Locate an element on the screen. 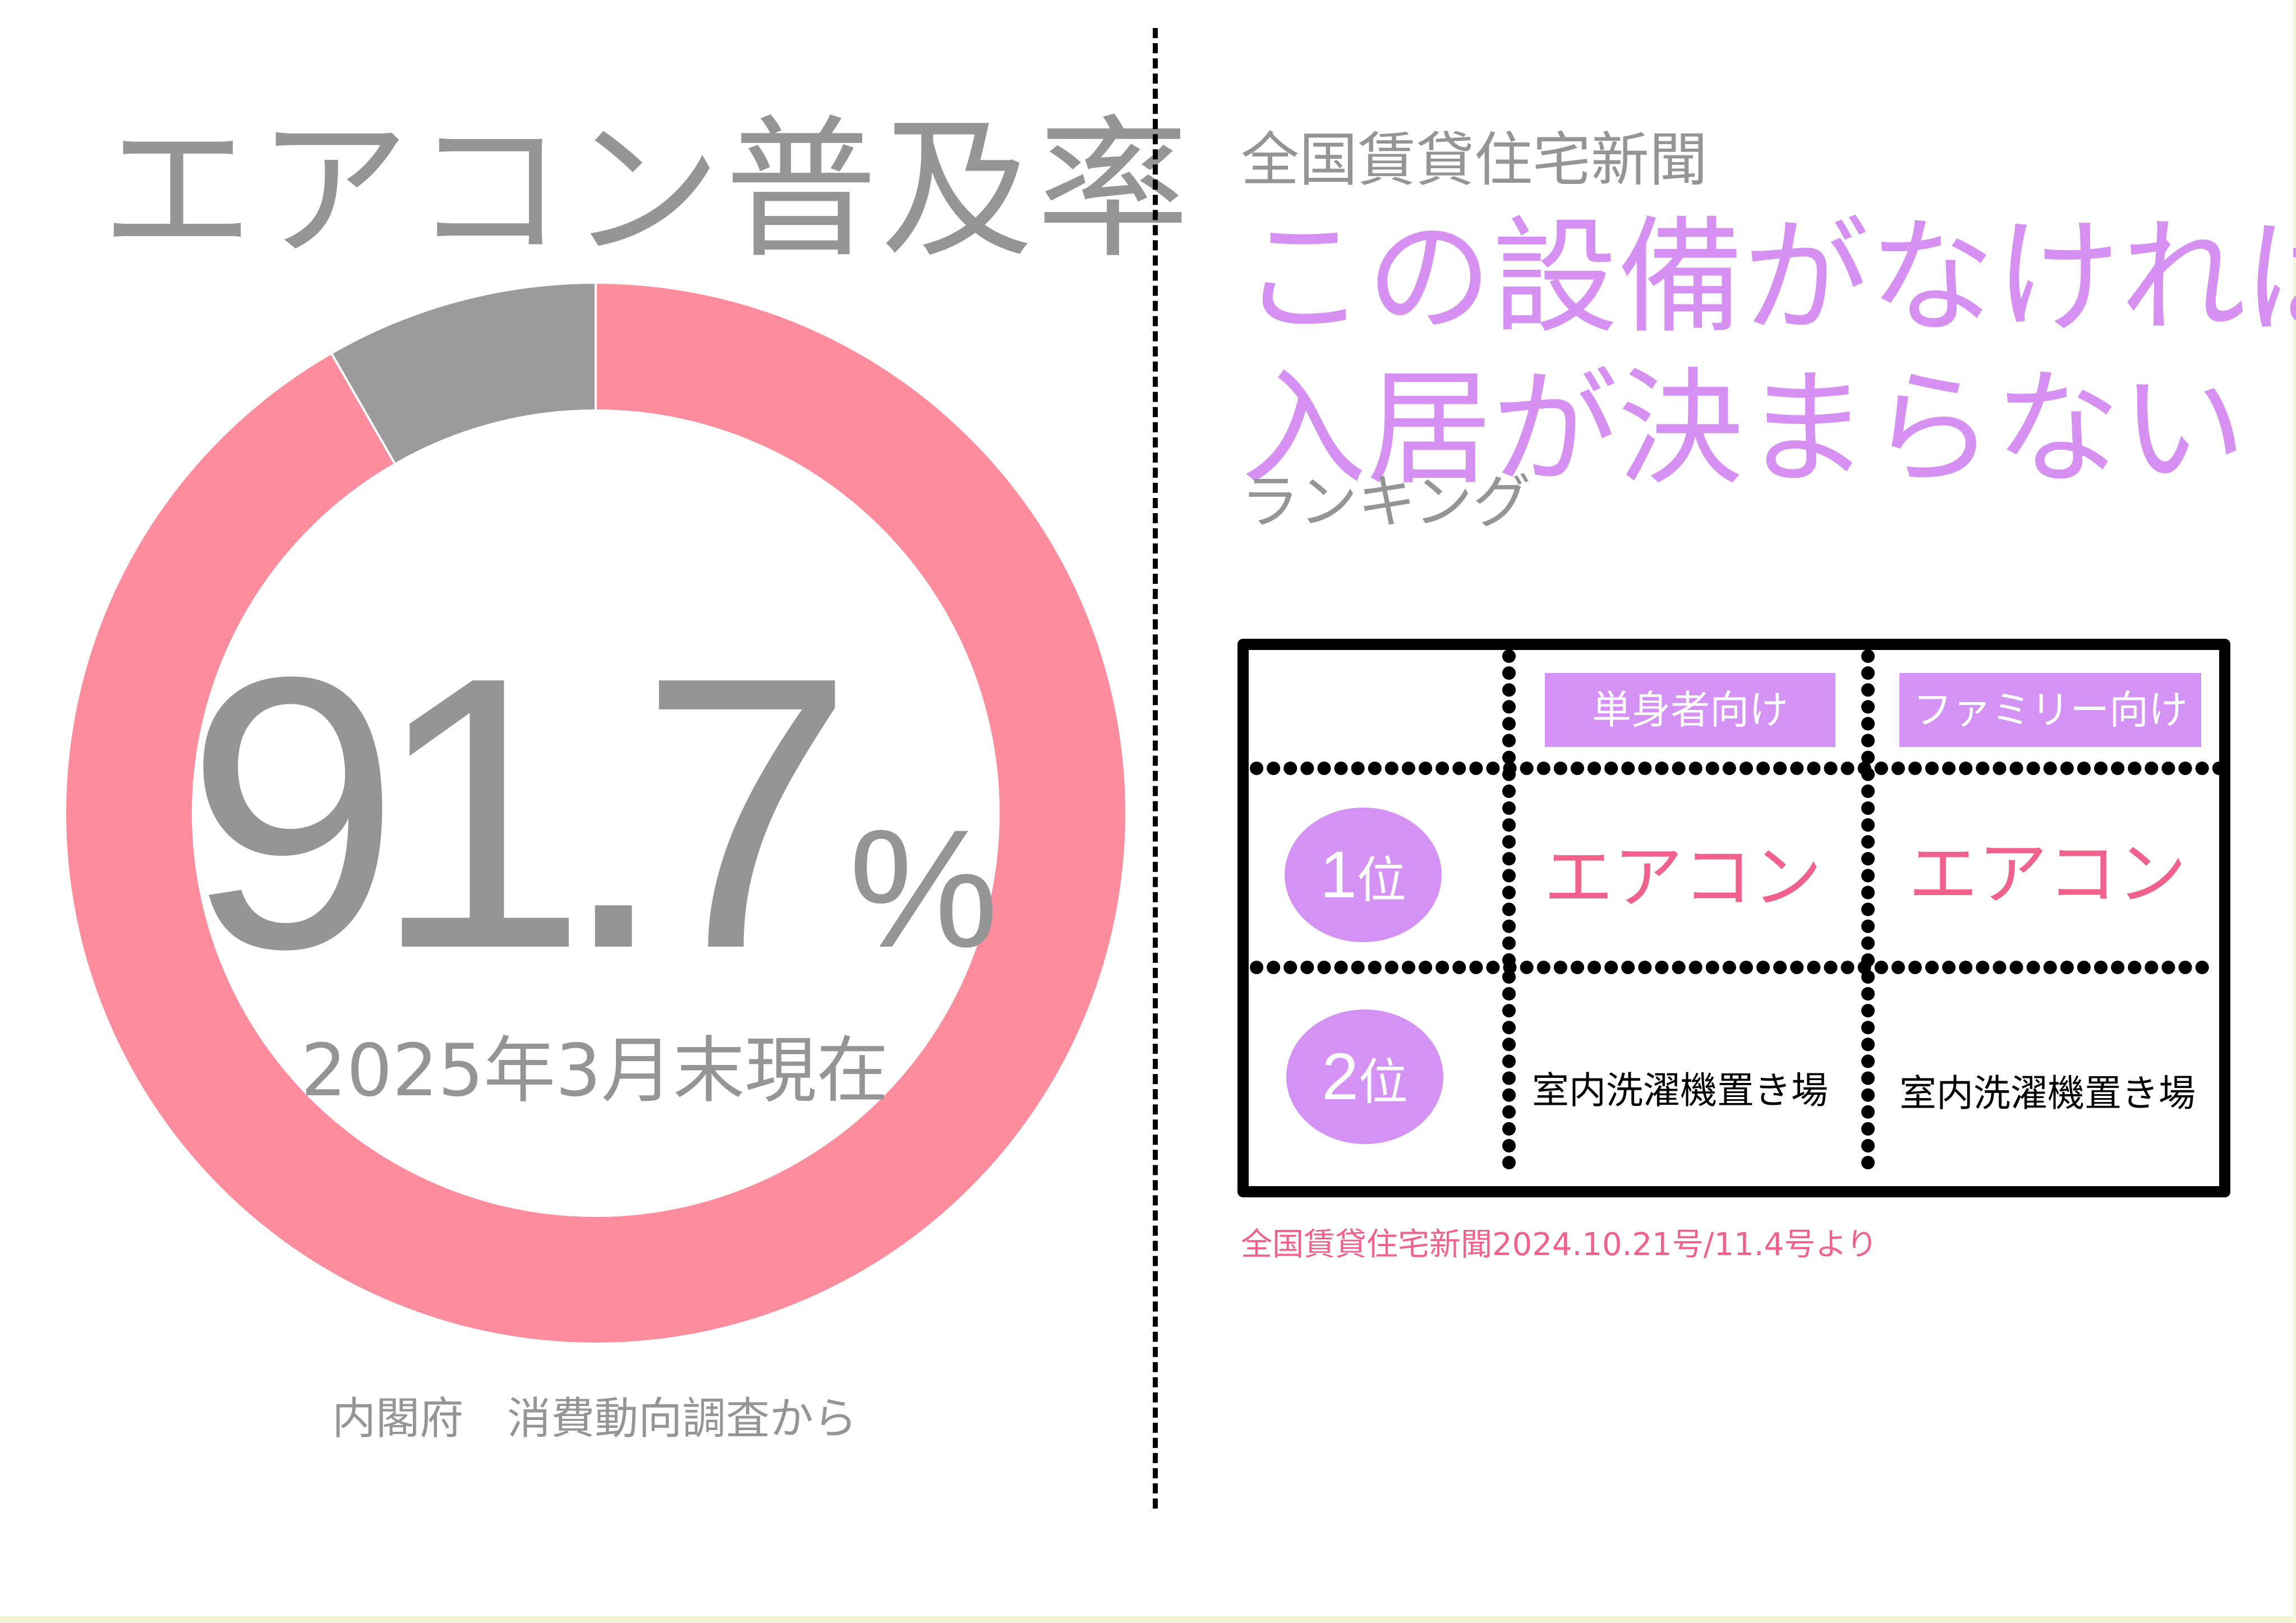 The width and height of the screenshot is (2296, 1623). dashed-divider is located at coordinates (1155, 768).